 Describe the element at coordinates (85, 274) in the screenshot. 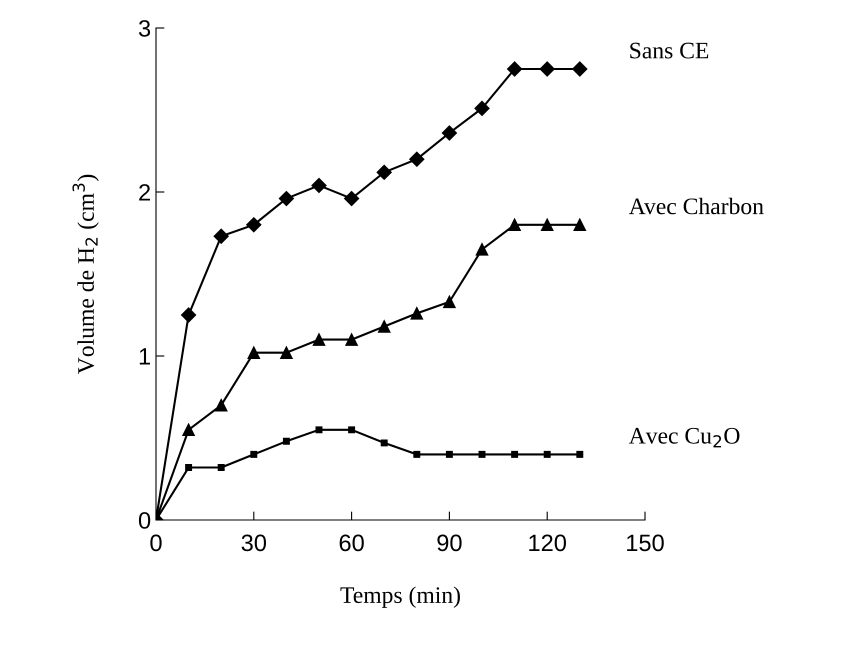

I see `y-axis-title: Volume de H$_{2}$ (cm$^{3}$)` at that location.